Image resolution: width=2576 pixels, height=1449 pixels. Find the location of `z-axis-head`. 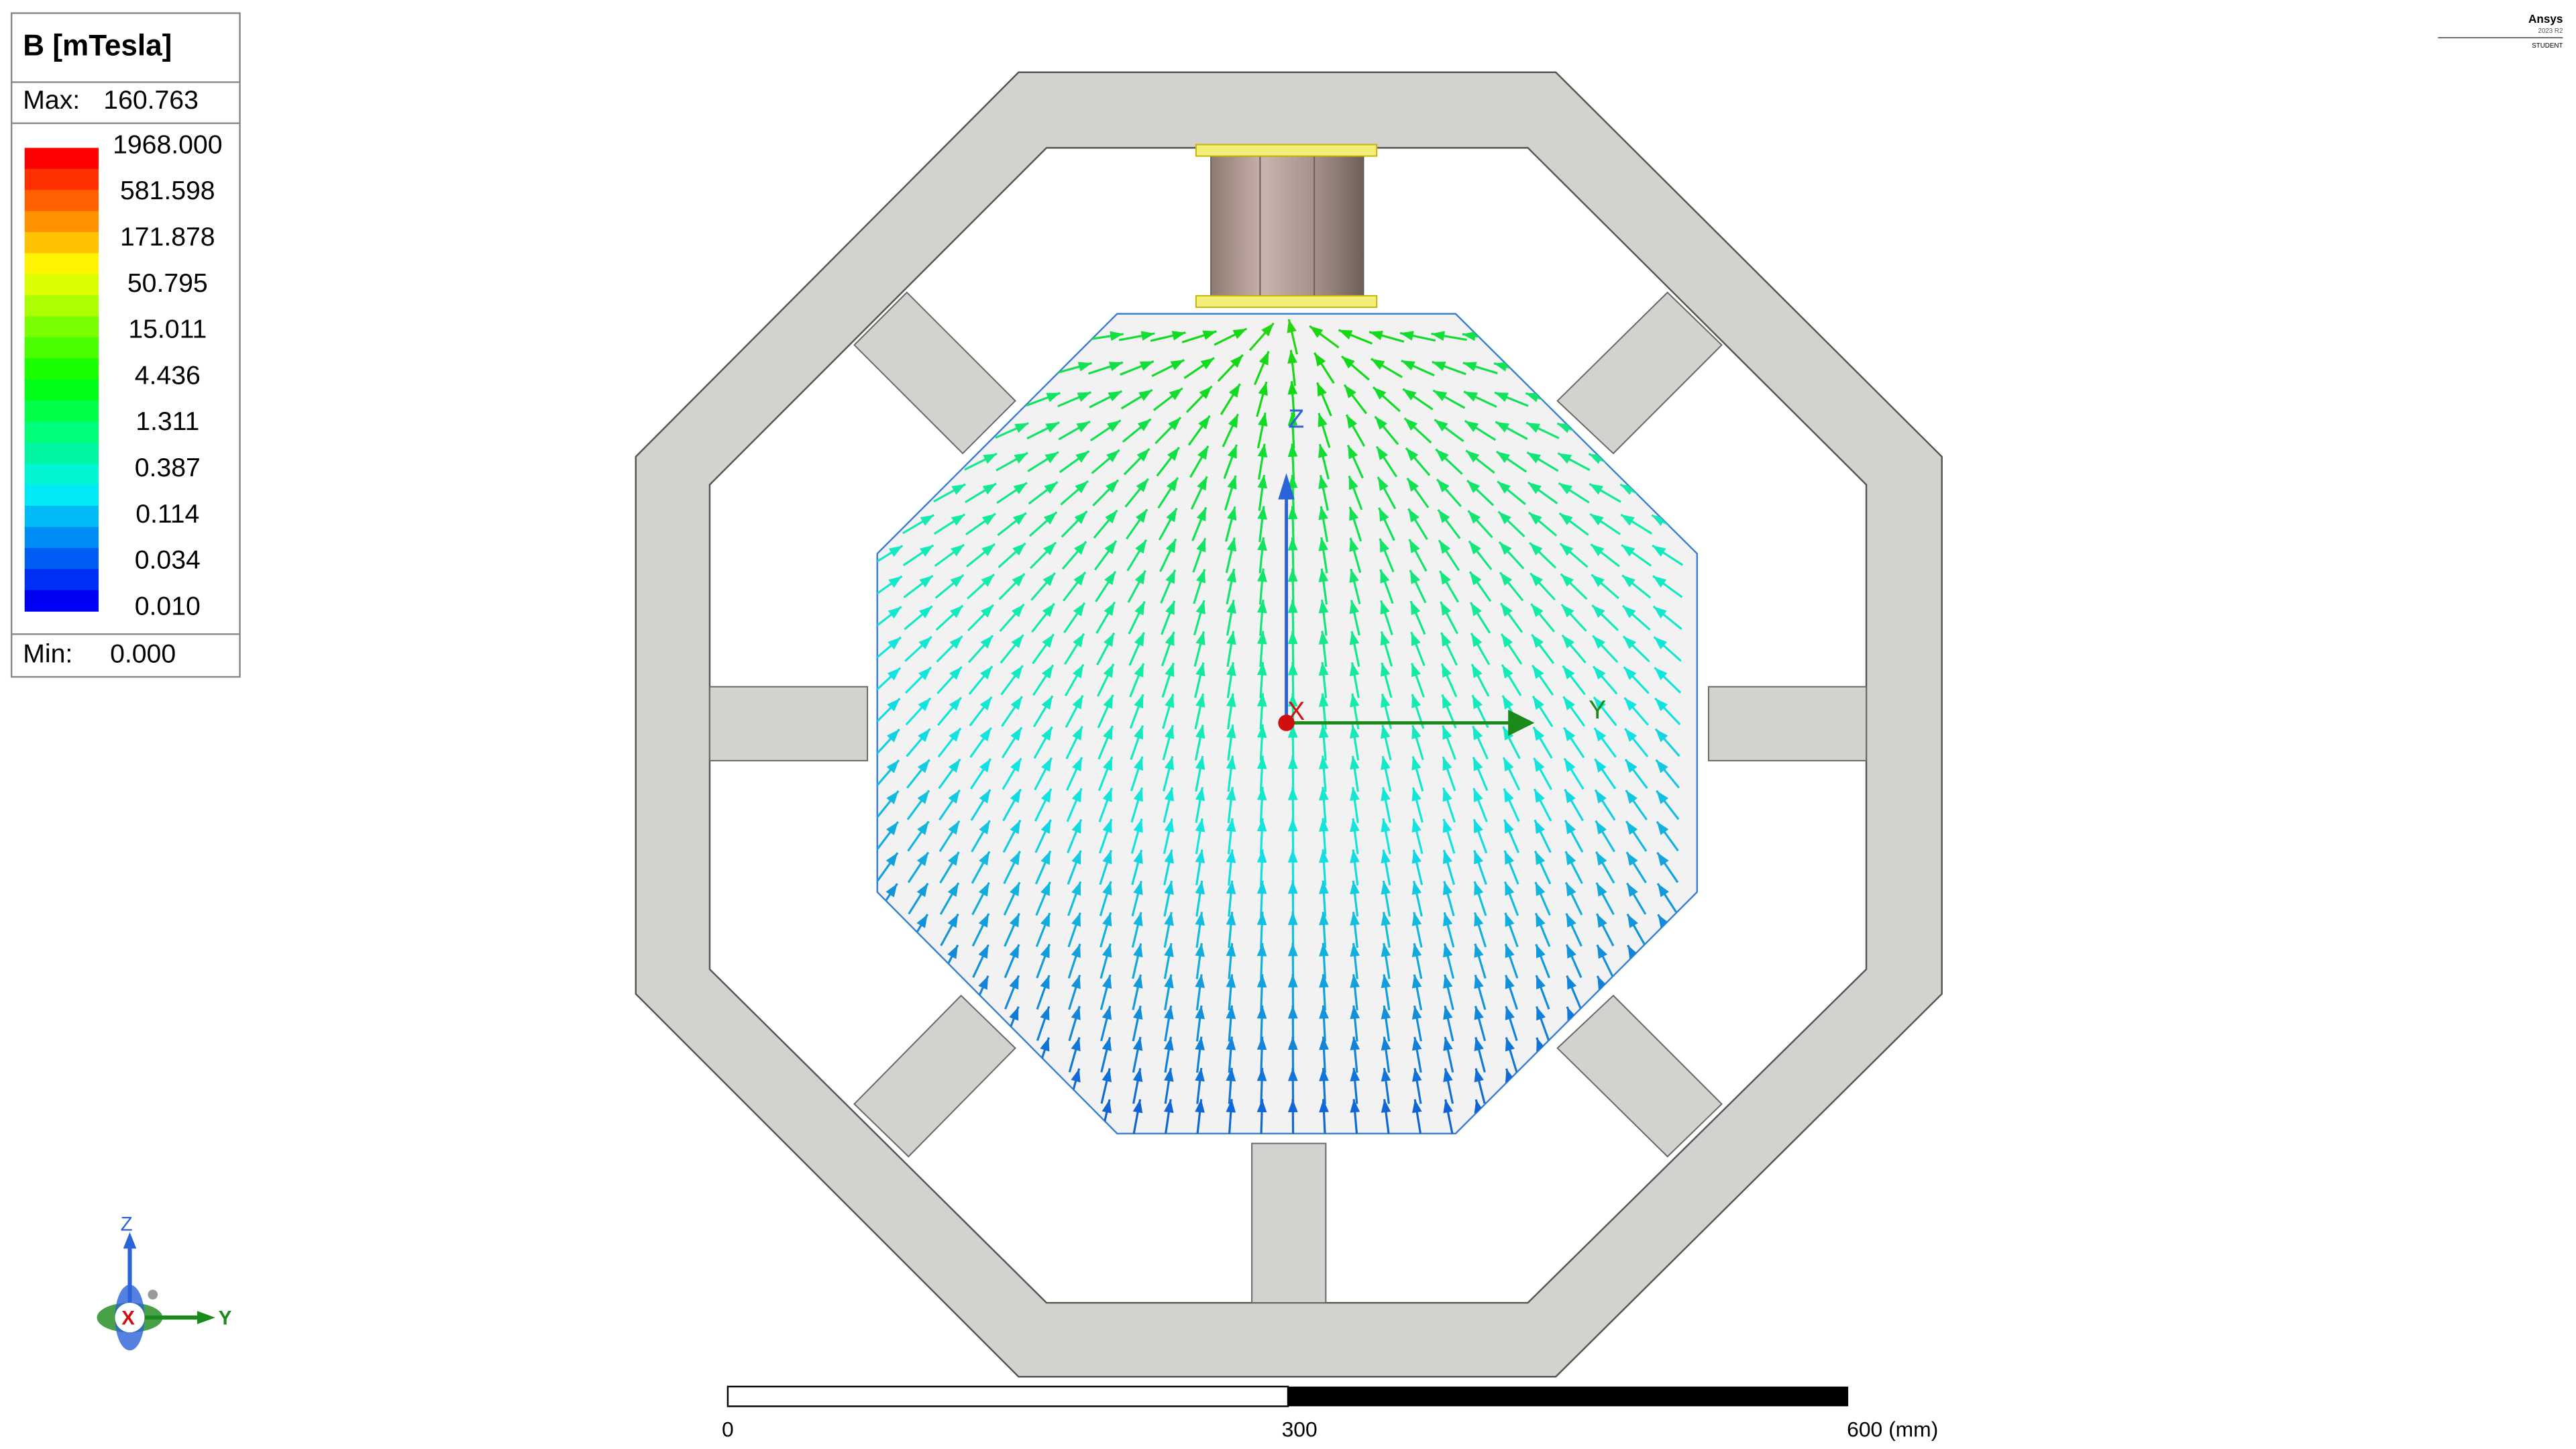

z-axis-head is located at coordinates (1286, 486).